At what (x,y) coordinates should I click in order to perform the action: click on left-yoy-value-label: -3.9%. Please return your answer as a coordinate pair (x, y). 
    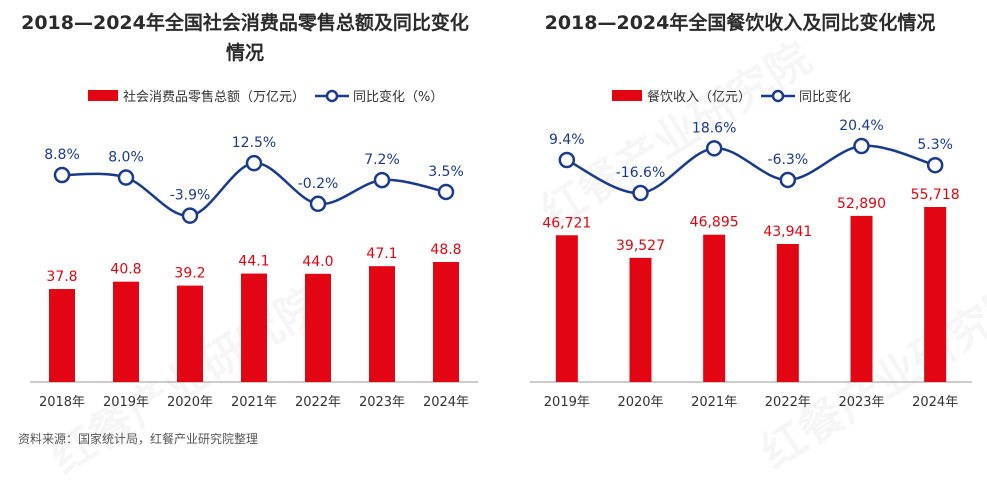
    Looking at the image, I should click on (190, 196).